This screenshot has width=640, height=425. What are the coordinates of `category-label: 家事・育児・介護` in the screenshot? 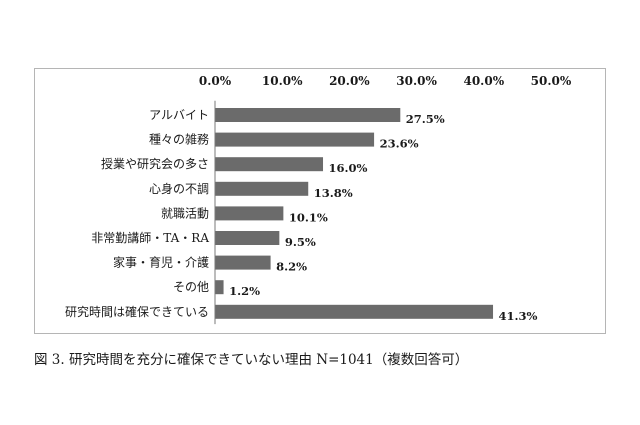 It's located at (161, 262).